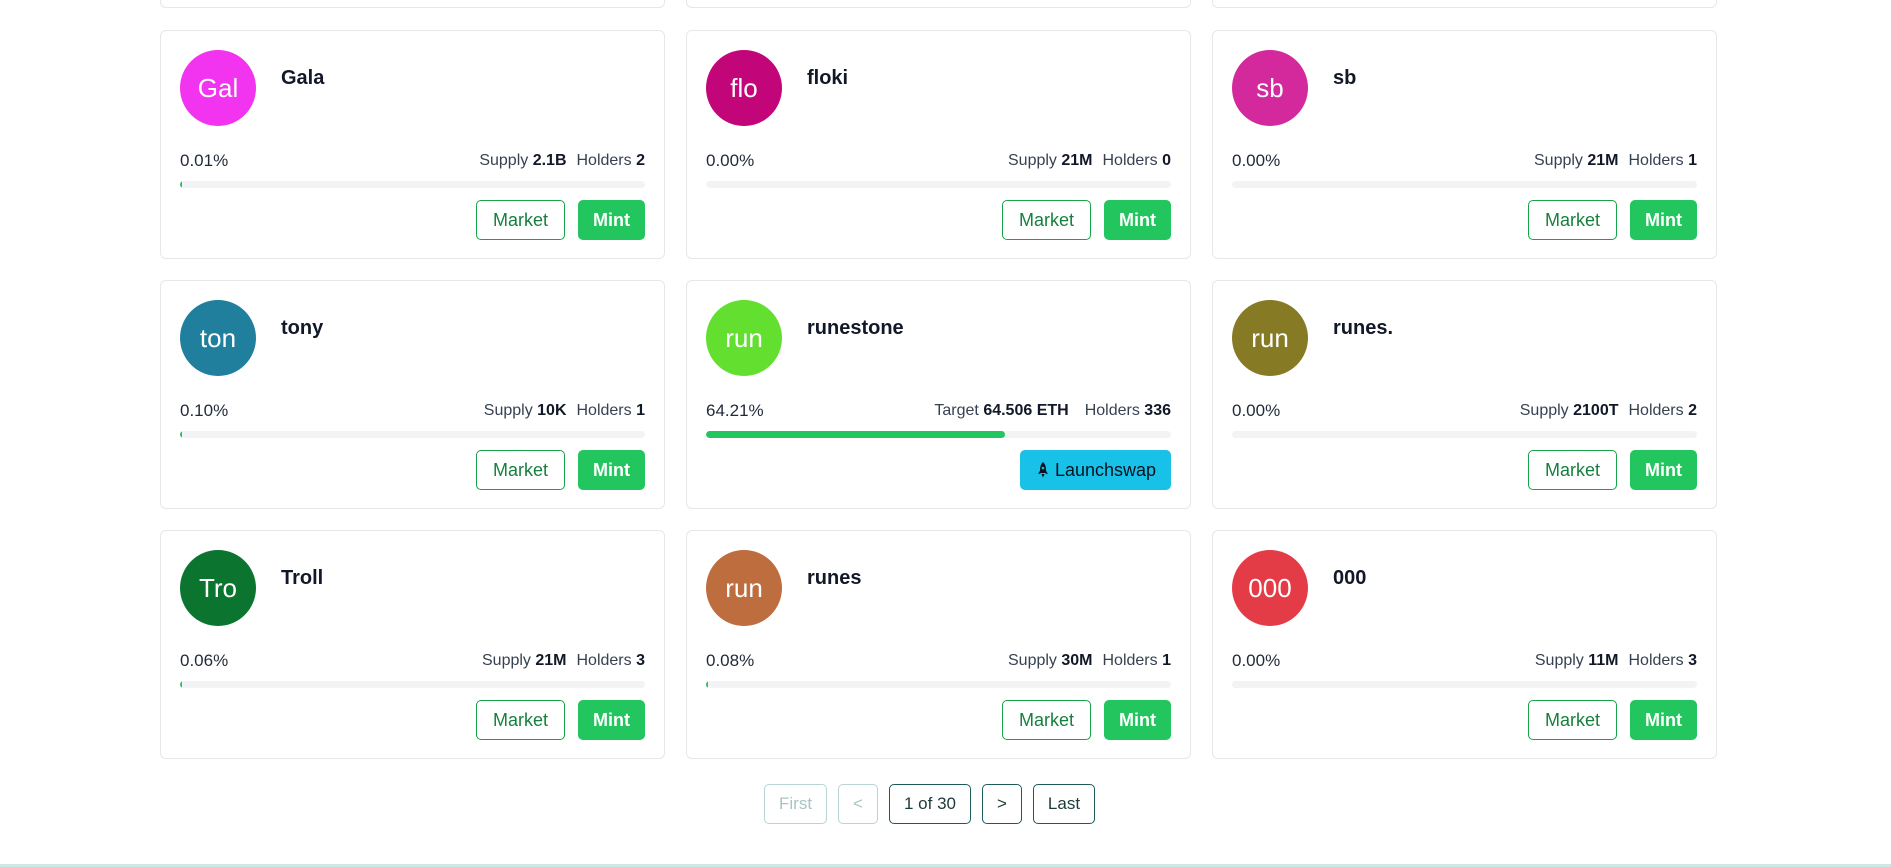  What do you see at coordinates (1105, 469) in the screenshot?
I see `launchswap-label: Launchswap` at bounding box center [1105, 469].